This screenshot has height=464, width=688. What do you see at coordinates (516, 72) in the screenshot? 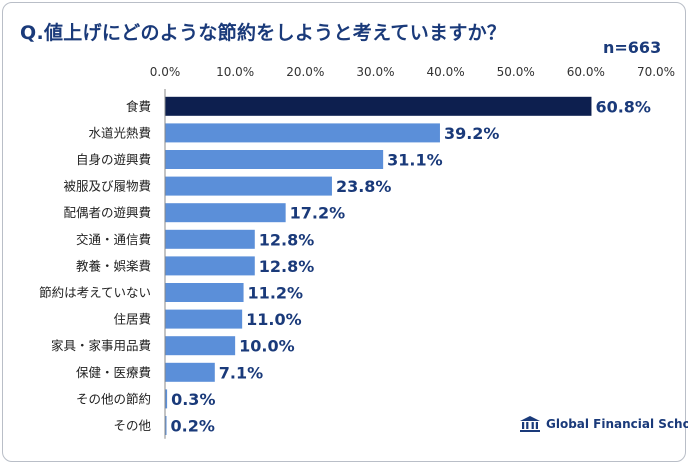
I see `x-tick-label: 50.0%` at bounding box center [516, 72].